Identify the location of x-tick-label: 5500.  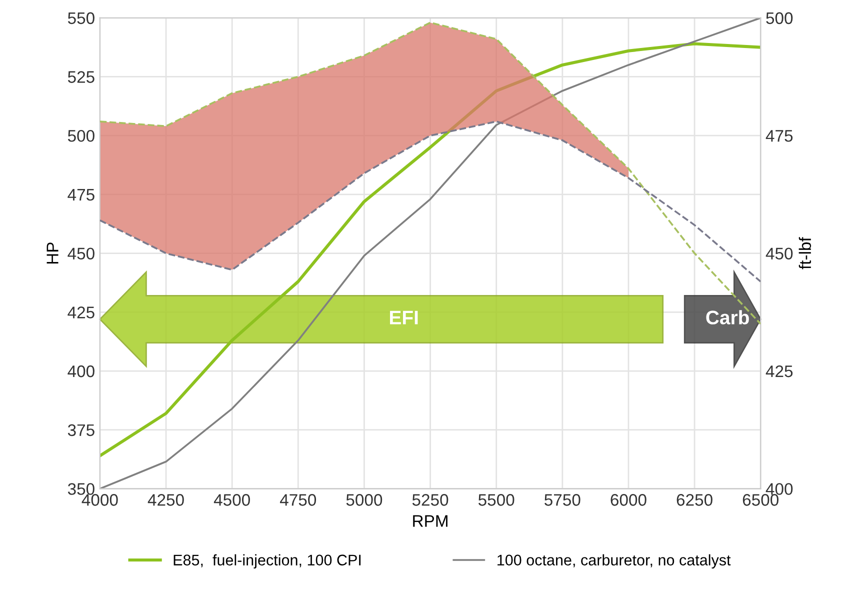
(496, 500).